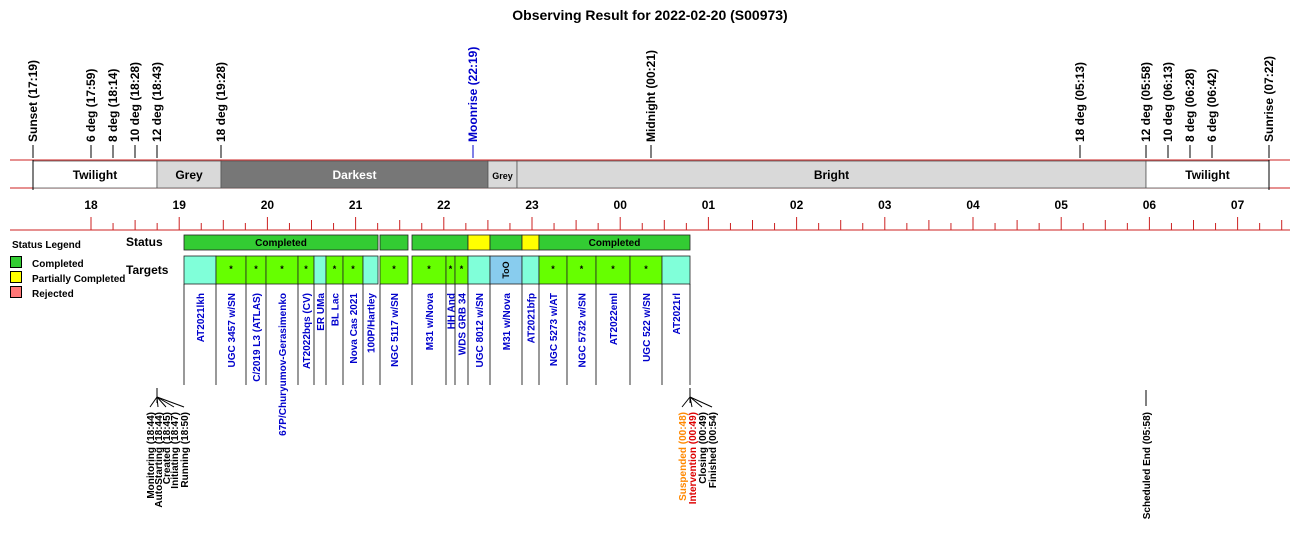  Describe the element at coordinates (79, 279) in the screenshot. I see `legend-label: Partially Completed` at that location.